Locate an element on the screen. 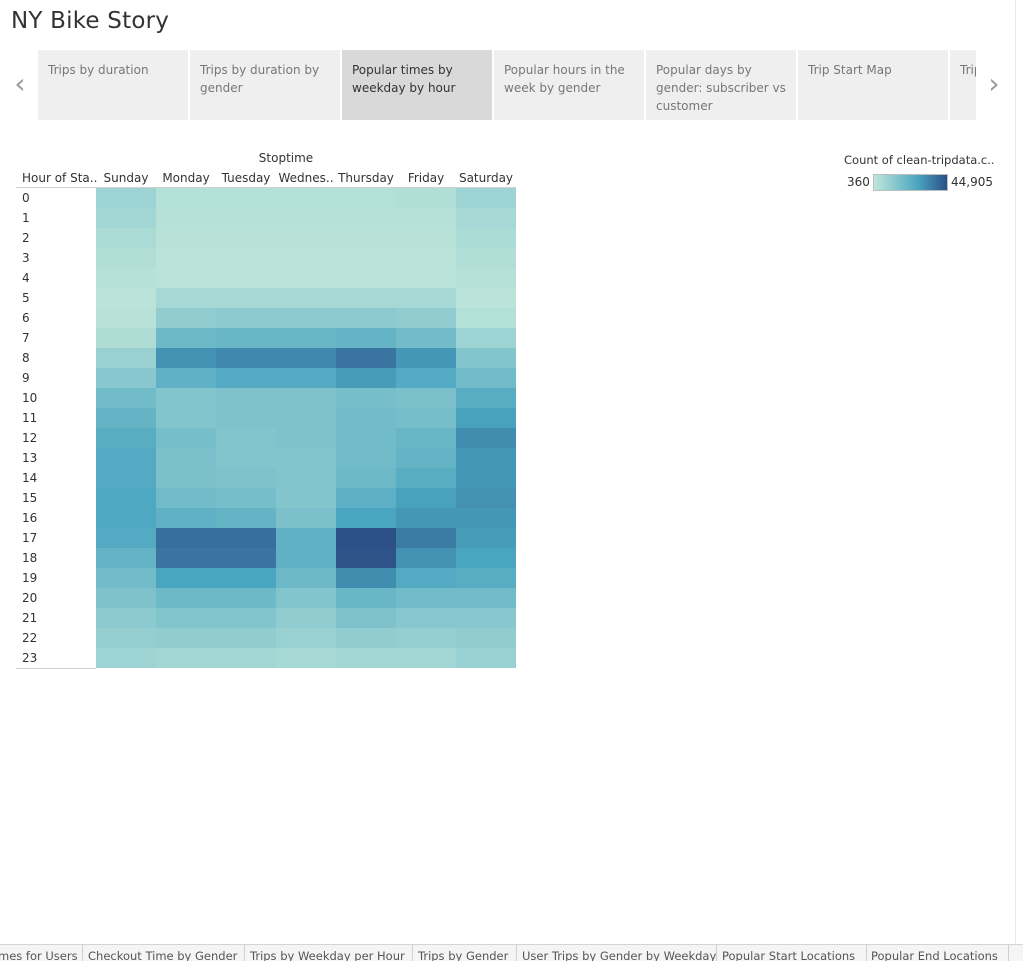 This screenshot has width=1023, height=961. sheet-tab: Trips by Gender is located at coordinates (463, 955).